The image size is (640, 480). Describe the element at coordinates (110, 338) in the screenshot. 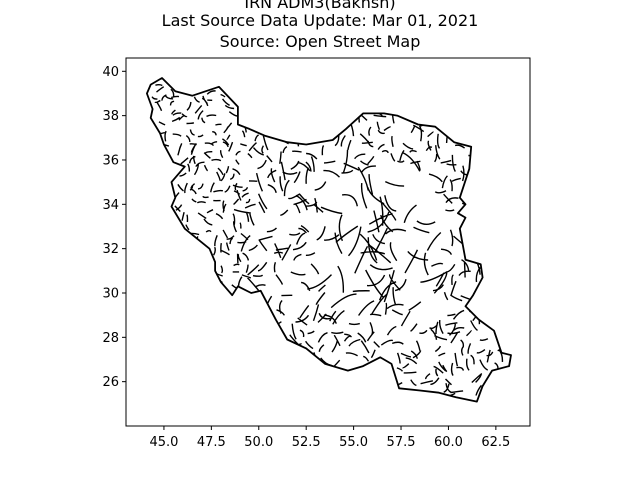

I see `y-tick-label: 28` at that location.